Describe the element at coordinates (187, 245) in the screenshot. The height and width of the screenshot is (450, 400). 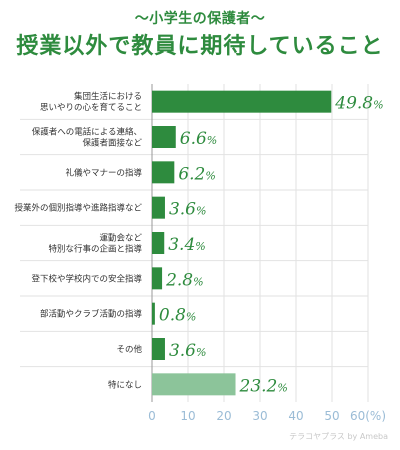
I see `value-label: 3.4%` at that location.